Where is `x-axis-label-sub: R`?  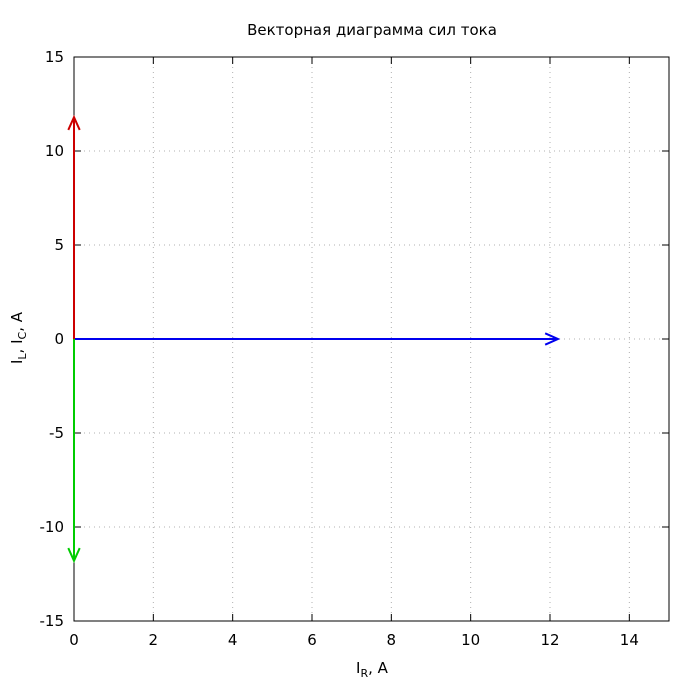 x-axis-label-sub: R is located at coordinates (364, 673).